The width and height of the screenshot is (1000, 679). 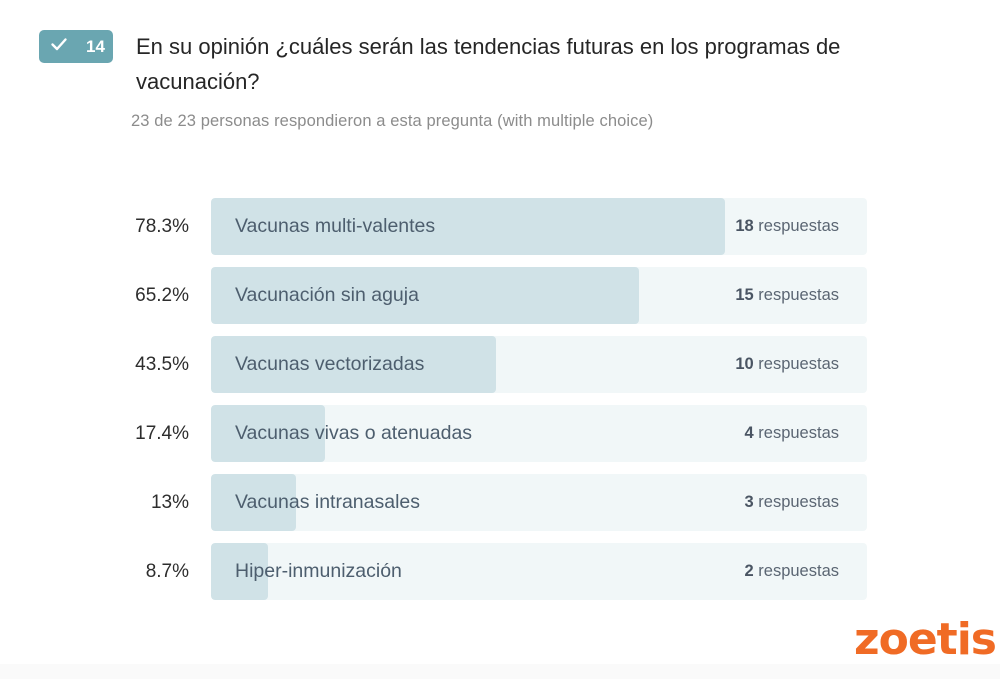 What do you see at coordinates (500, 671) in the screenshot?
I see `bottom-strip` at bounding box center [500, 671].